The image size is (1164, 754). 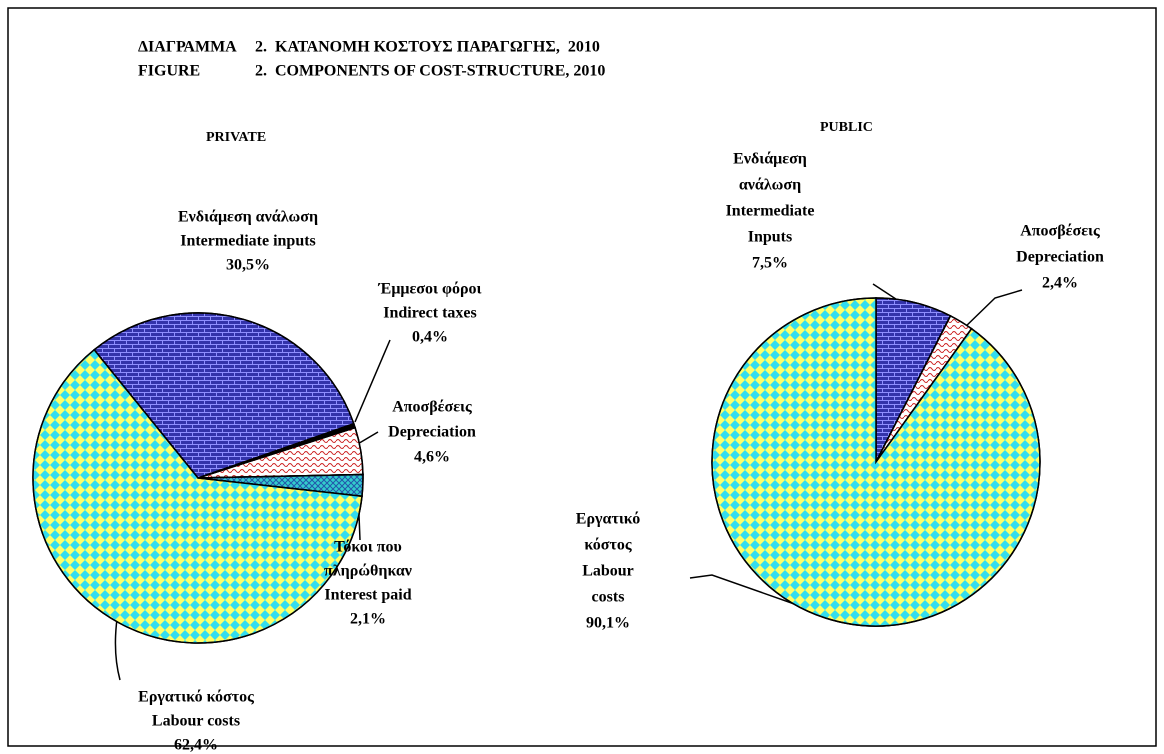 What do you see at coordinates (430, 71) in the screenshot?
I see `title-text: 2. COMPONENTS OF COST-STRUCTURE, 2010` at bounding box center [430, 71].